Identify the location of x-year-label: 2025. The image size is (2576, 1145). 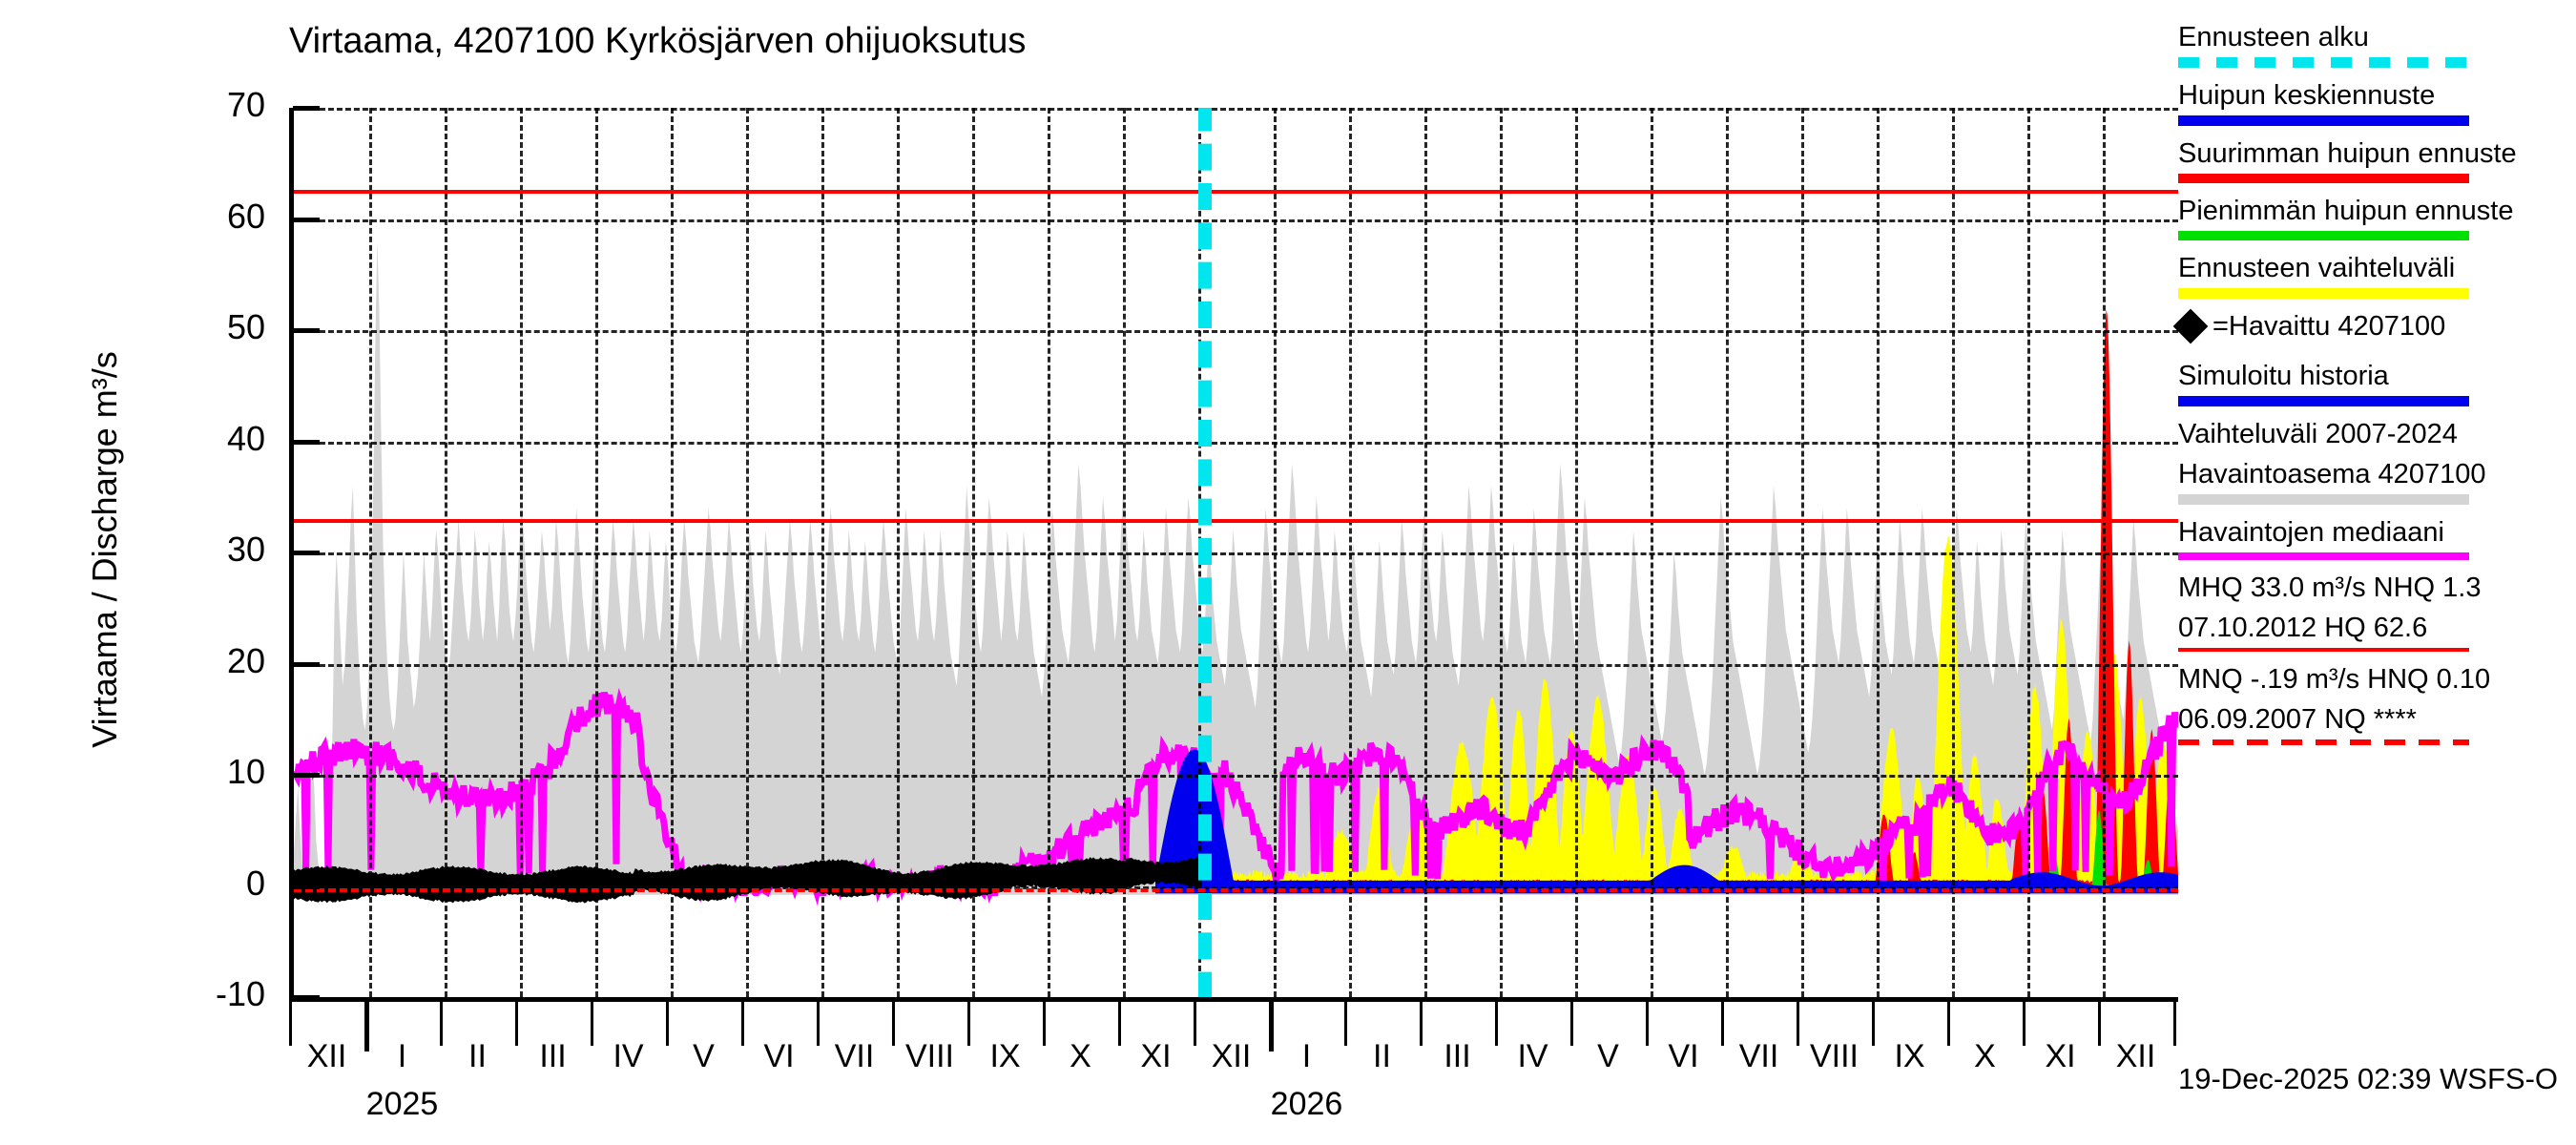
(402, 1104).